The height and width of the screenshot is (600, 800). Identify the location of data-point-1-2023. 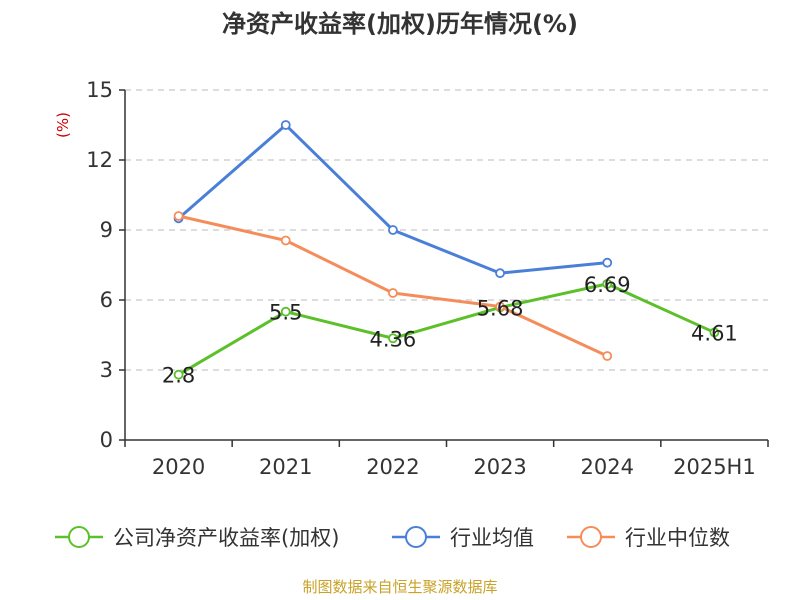
(500, 273).